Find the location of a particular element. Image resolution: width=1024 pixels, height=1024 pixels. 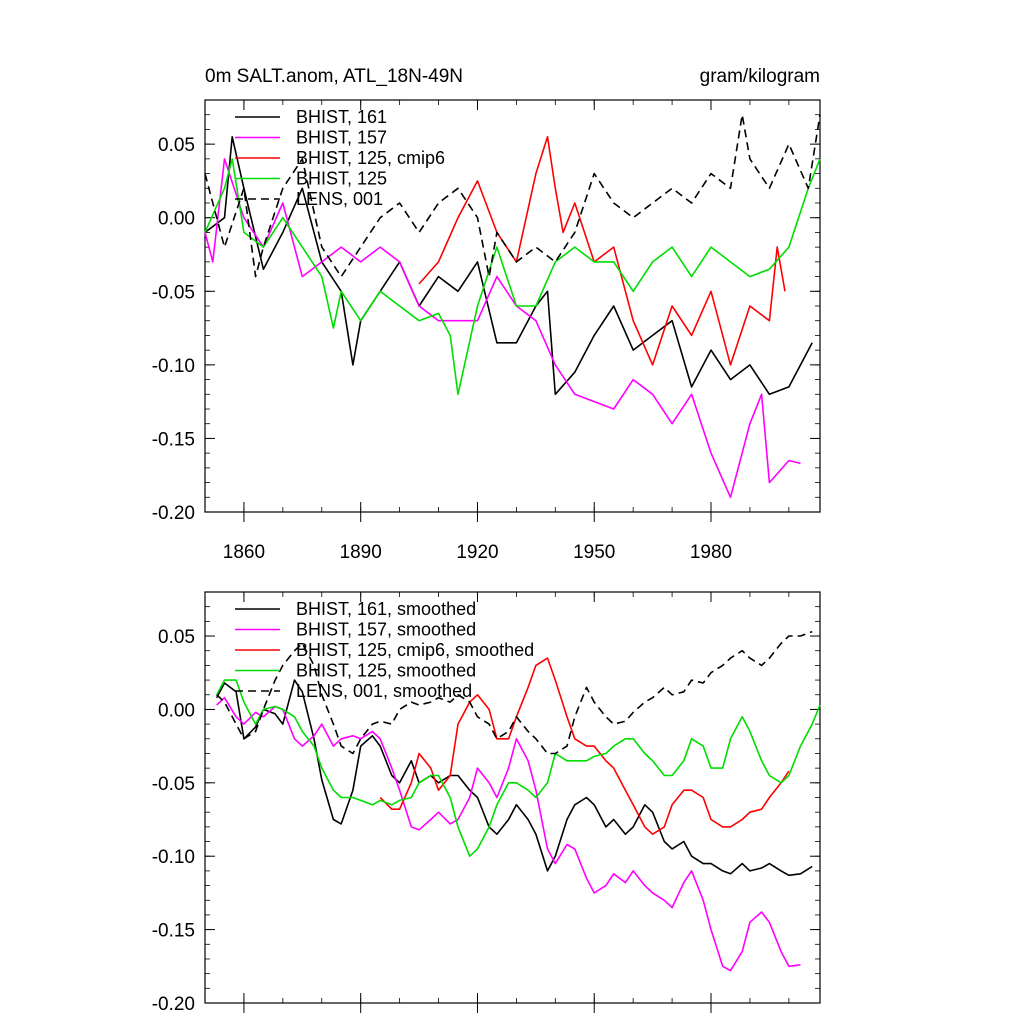

chart-title-right: gram/kilogram is located at coordinates (760, 76).